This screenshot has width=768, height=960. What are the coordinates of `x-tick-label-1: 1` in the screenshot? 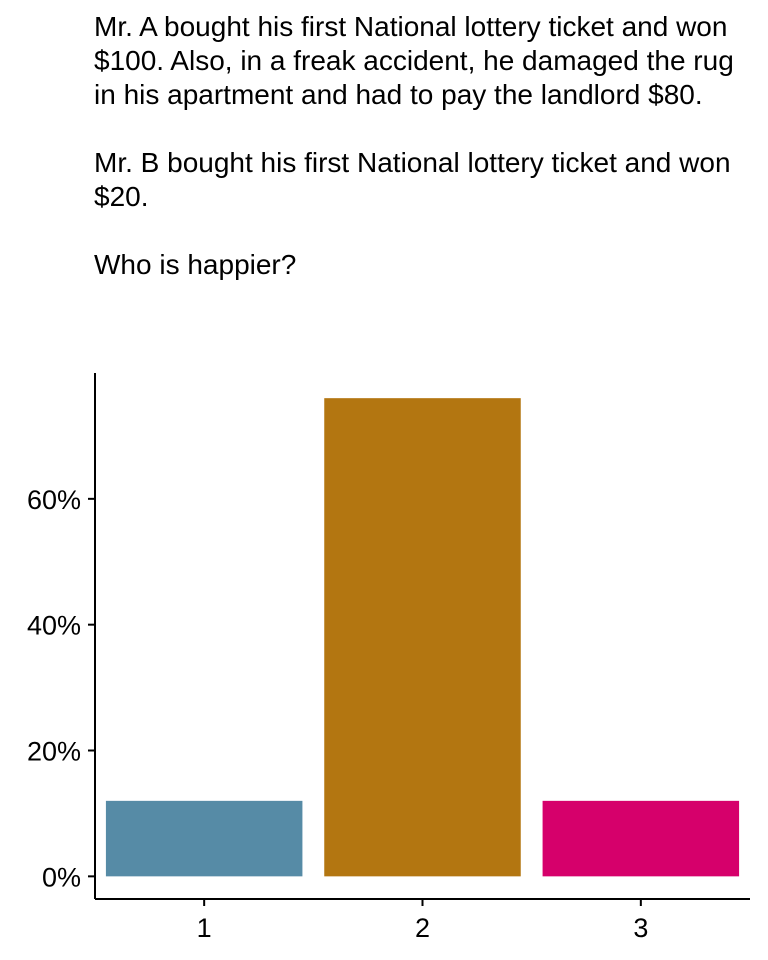 It's located at (204, 928).